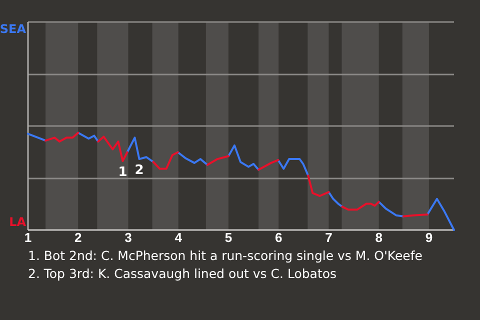  I want to click on x-tick-label: 7, so click(328, 238).